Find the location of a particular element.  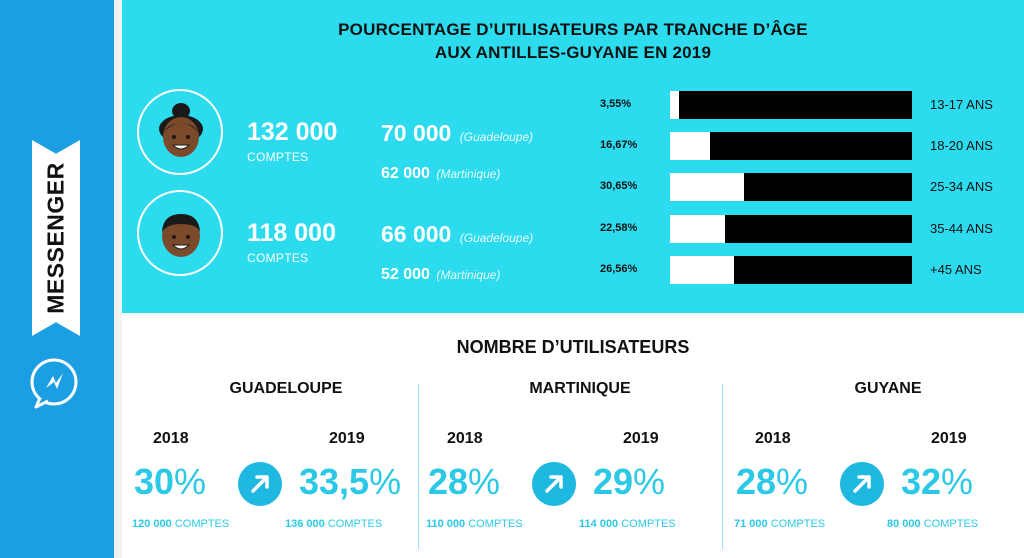

pct-2019: 33,5% is located at coordinates (350, 482).